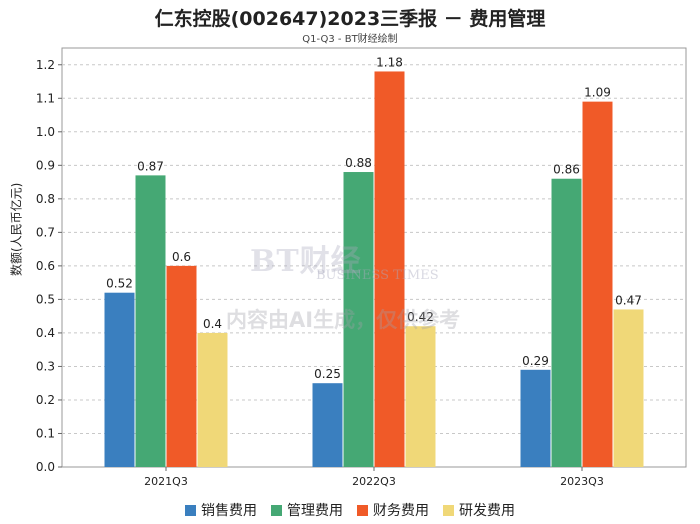 The image size is (700, 524). I want to click on y-tick-label: 0.1, so click(45, 433).